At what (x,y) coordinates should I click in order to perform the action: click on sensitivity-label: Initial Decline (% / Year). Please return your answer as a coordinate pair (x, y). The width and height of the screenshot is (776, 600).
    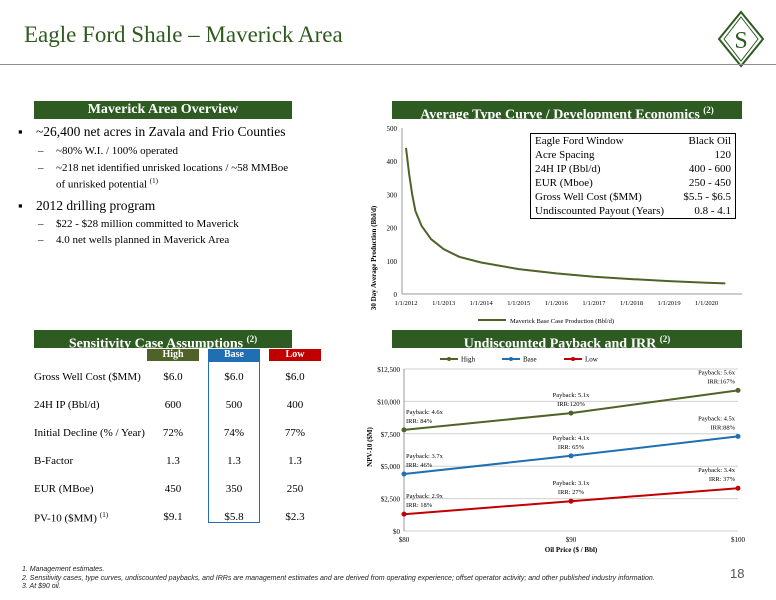
    Looking at the image, I should click on (89, 433).